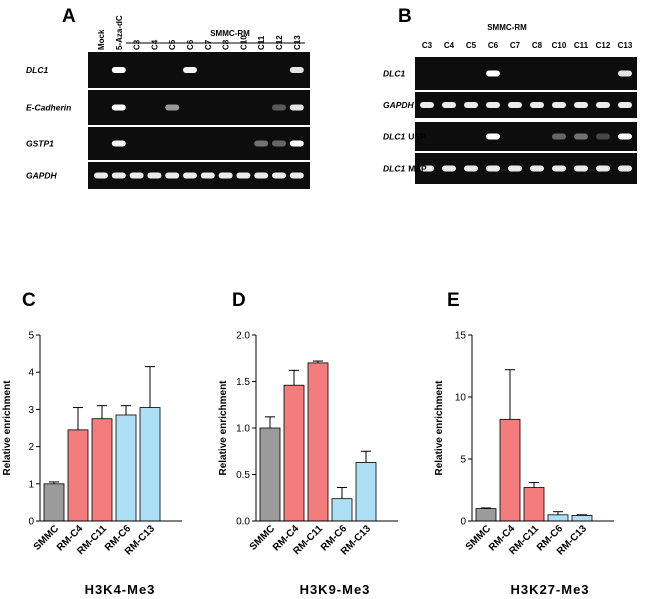  I want to click on lane-label: C7, so click(515, 45).